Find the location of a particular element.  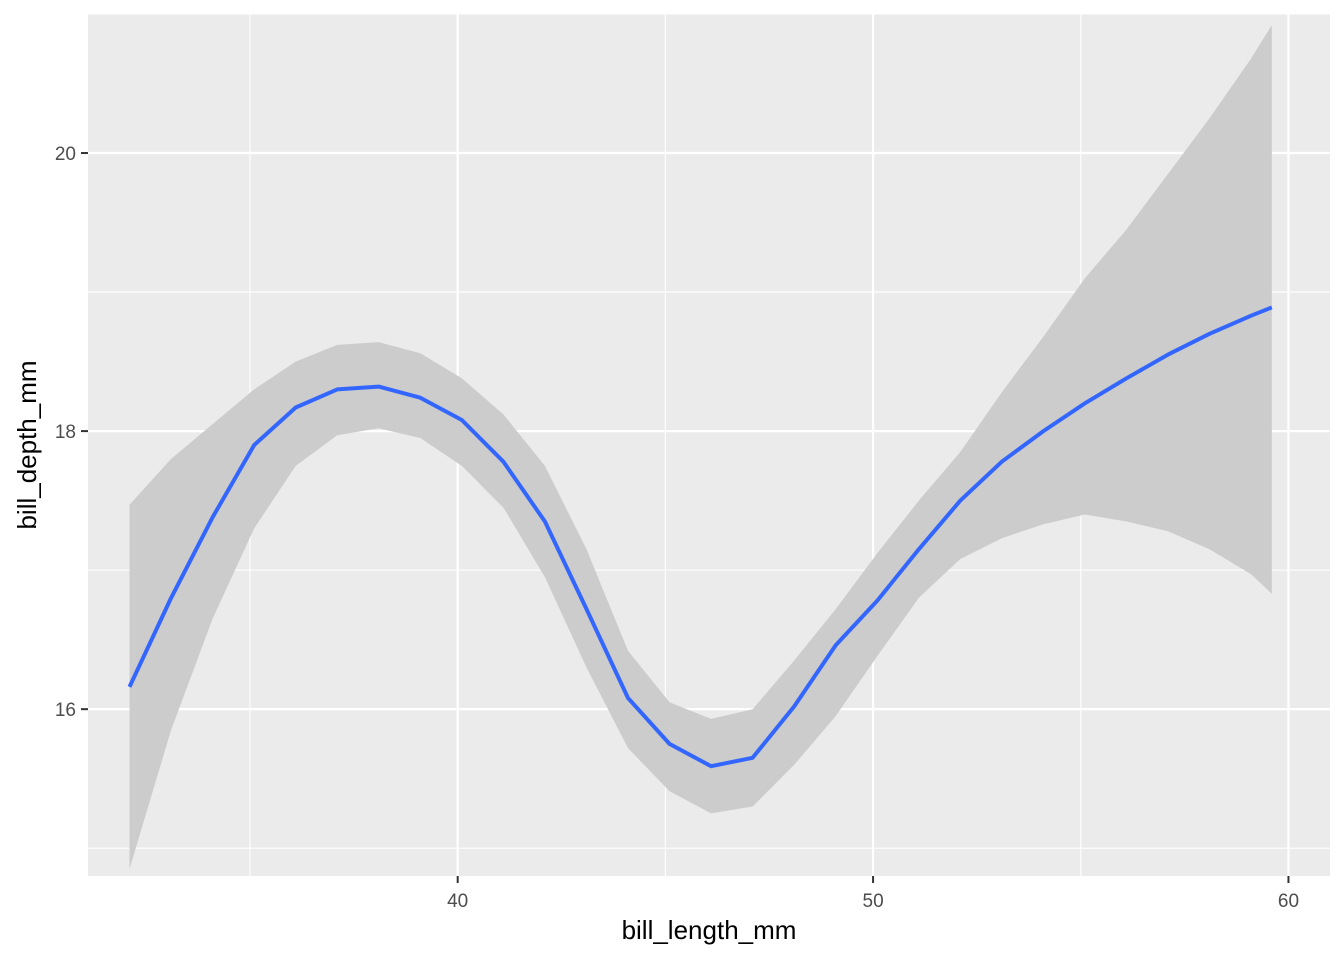

x-tick-label: 60 is located at coordinates (1288, 901).